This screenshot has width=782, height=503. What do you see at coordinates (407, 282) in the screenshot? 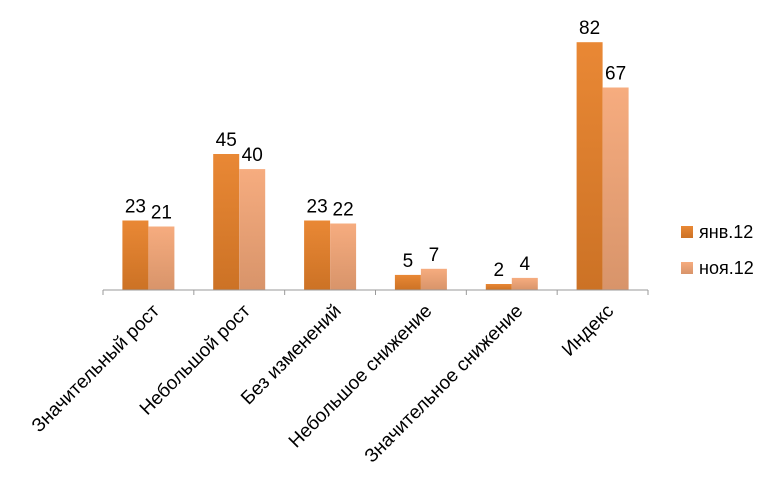
I see `bar-янв-12-3` at bounding box center [407, 282].